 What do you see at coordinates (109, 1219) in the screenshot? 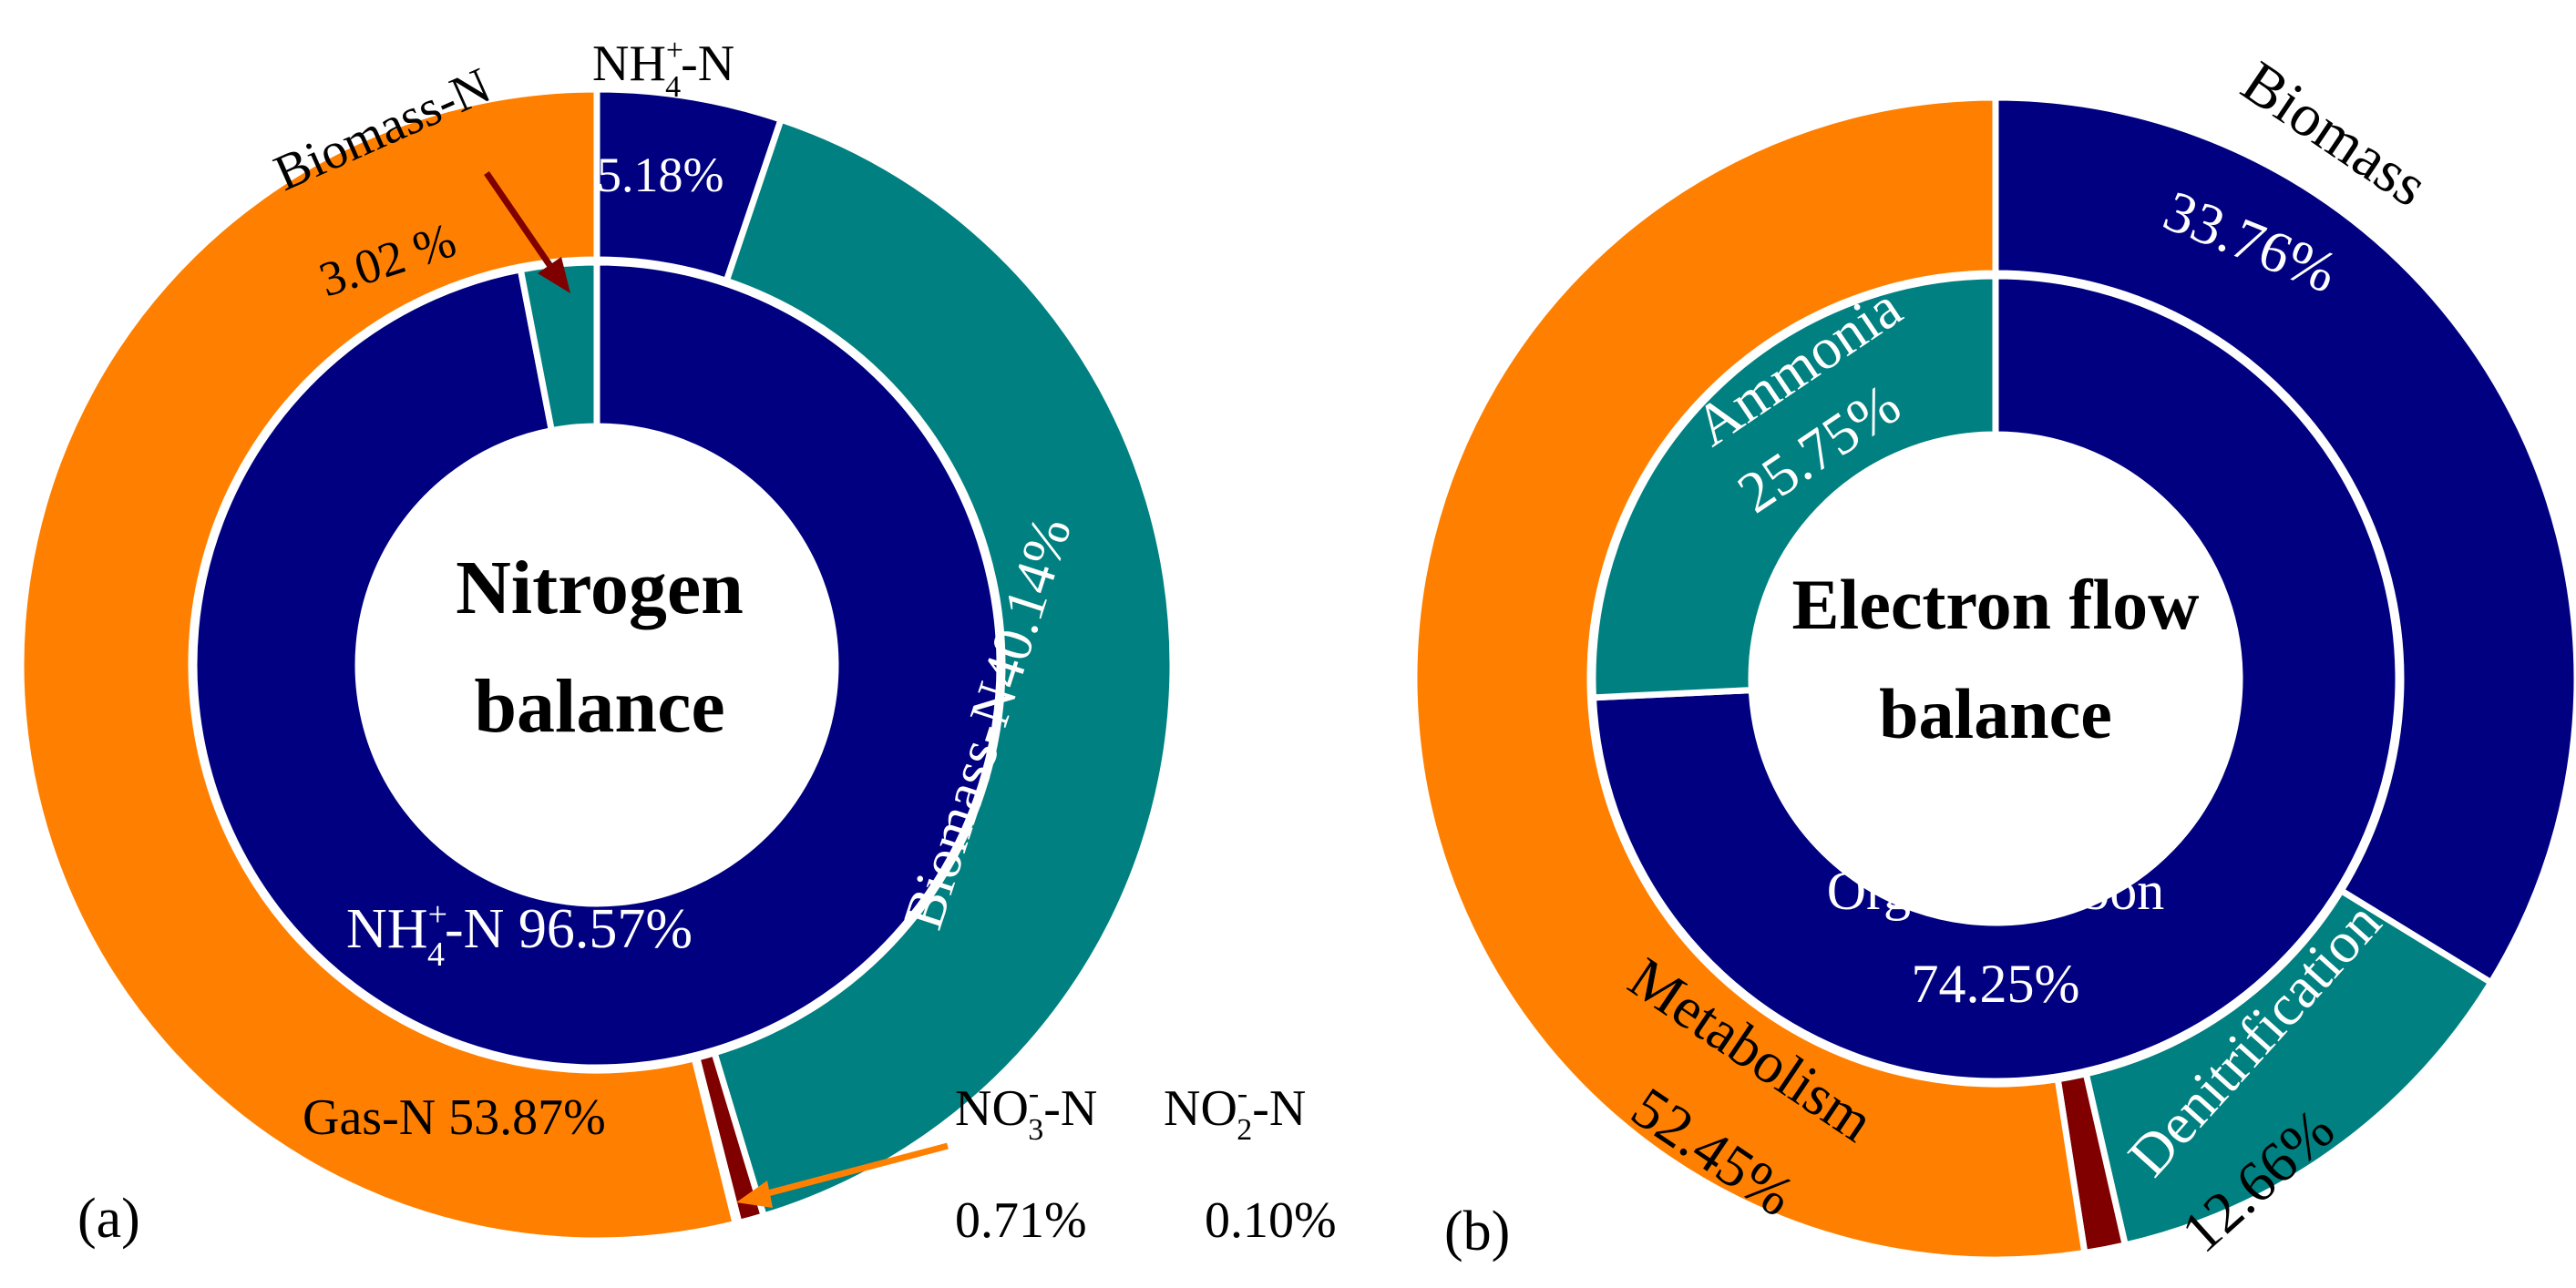
I see `panel-a-label: (a)` at bounding box center [109, 1219].